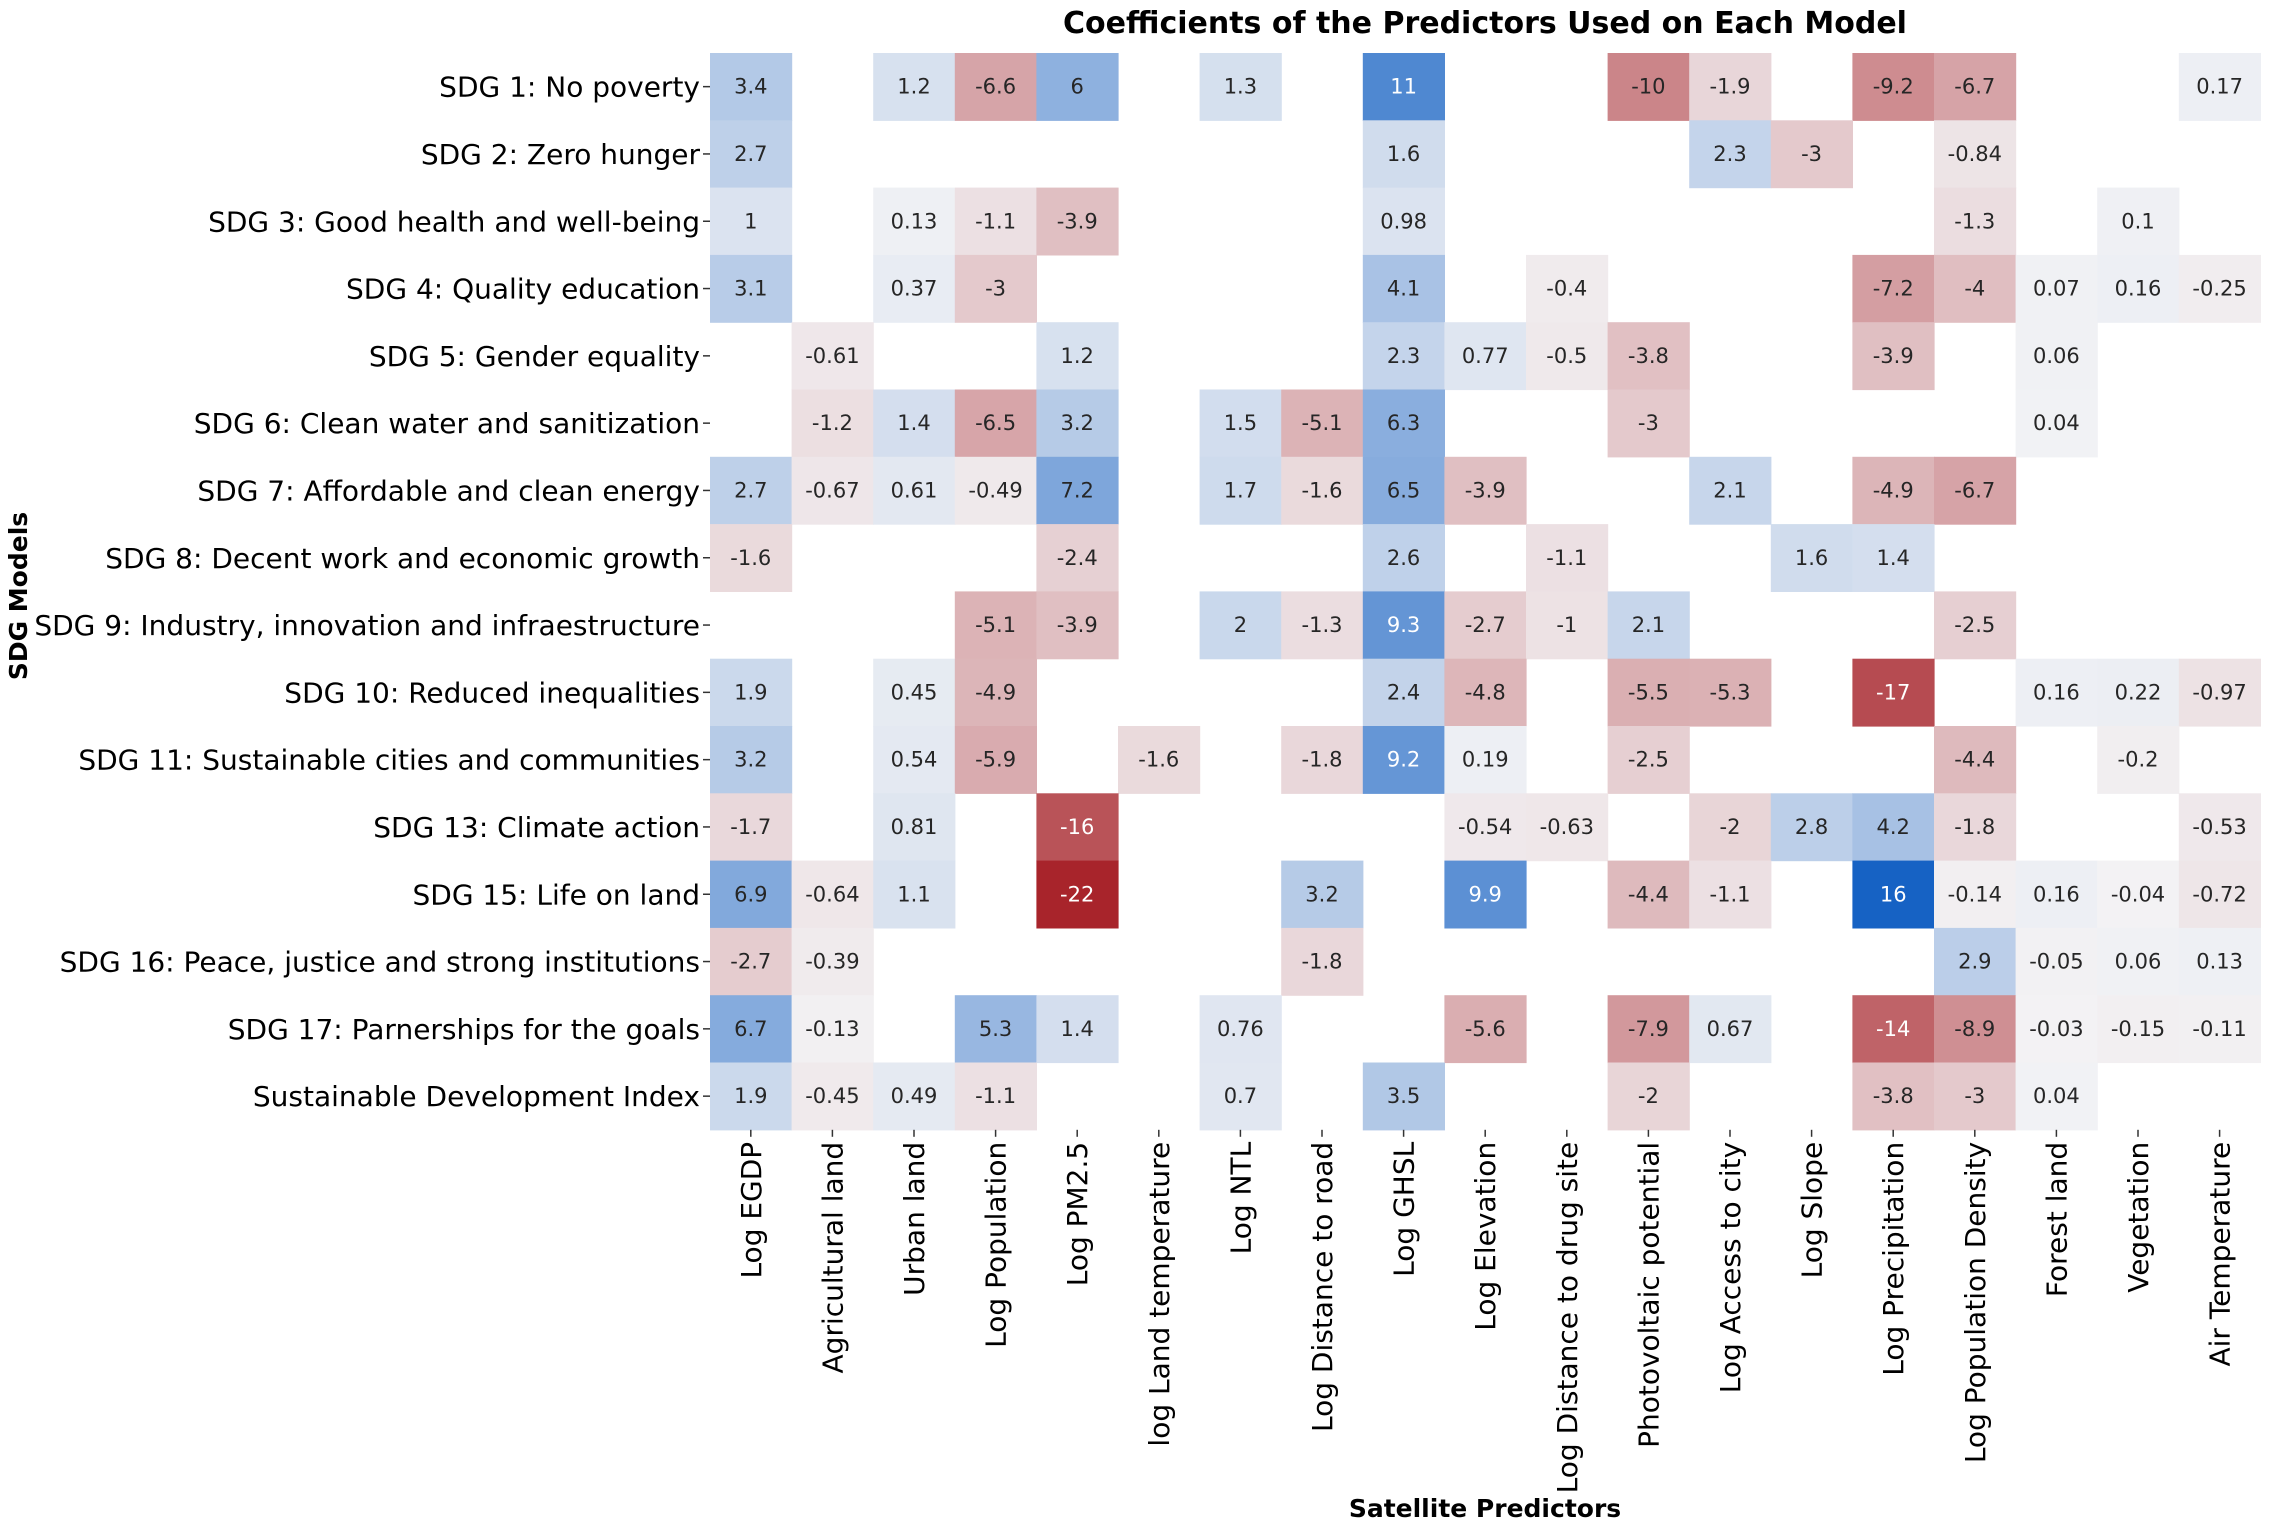 The image size is (2269, 1529). I want to click on cell-value-label: -0.84, so click(1975, 154).